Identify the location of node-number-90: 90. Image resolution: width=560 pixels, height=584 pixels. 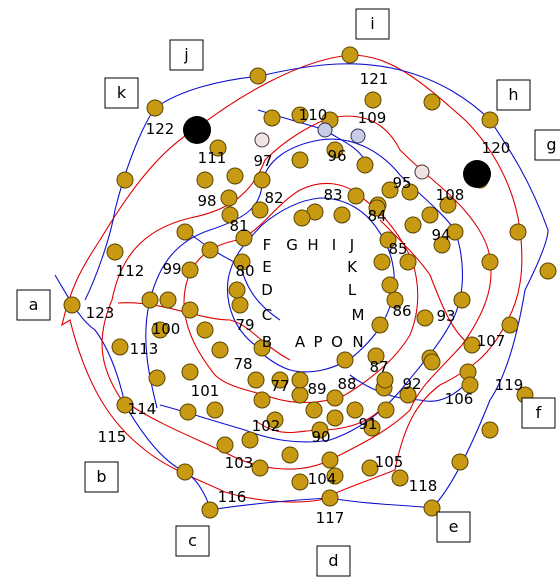
(320, 437).